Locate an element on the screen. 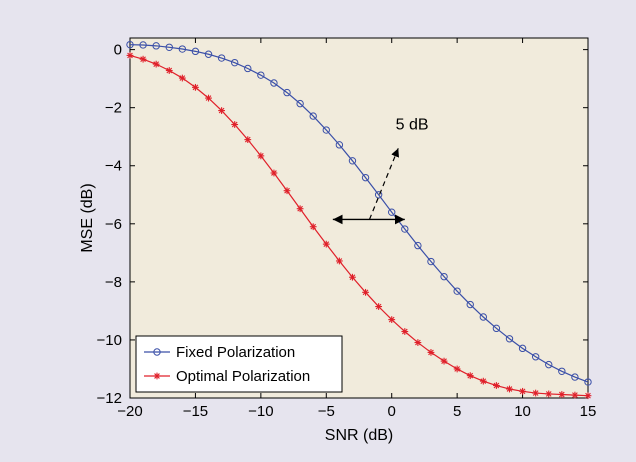 Image resolution: width=636 pixels, height=462 pixels. legend-box is located at coordinates (239, 364).